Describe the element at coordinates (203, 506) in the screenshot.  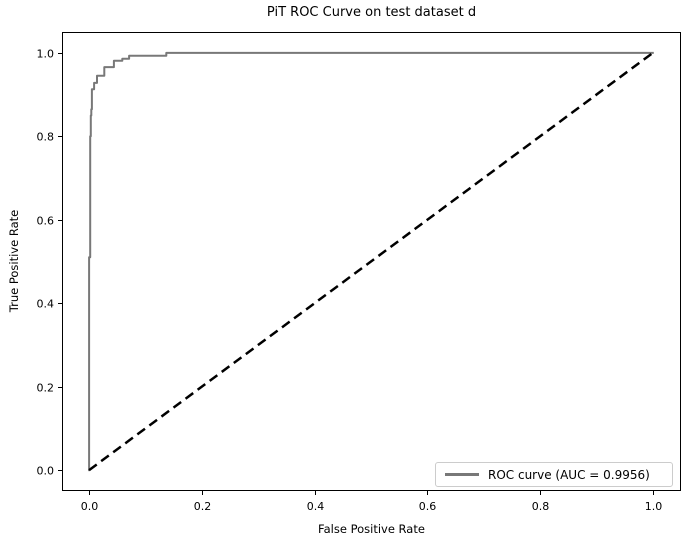
I see `x-tick-label: 0.2` at that location.